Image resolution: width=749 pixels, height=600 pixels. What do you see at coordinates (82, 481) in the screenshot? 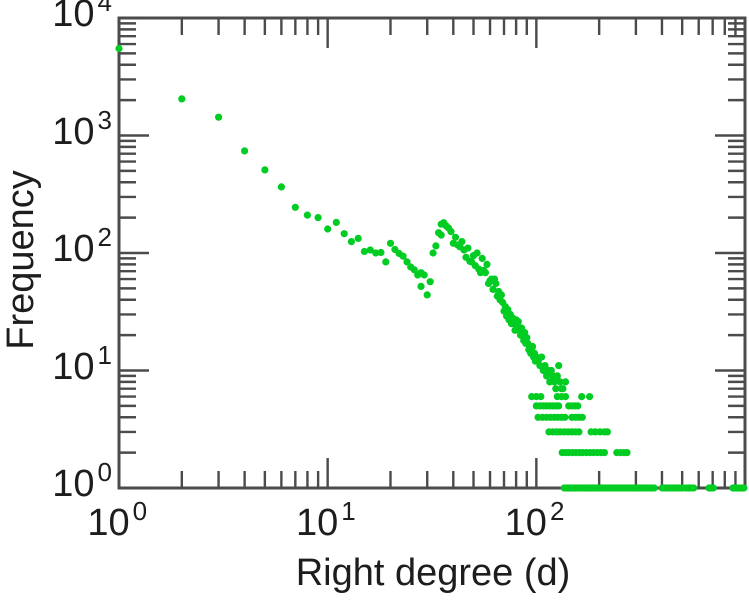
I see `y-tick-label: 10 0` at bounding box center [82, 481].